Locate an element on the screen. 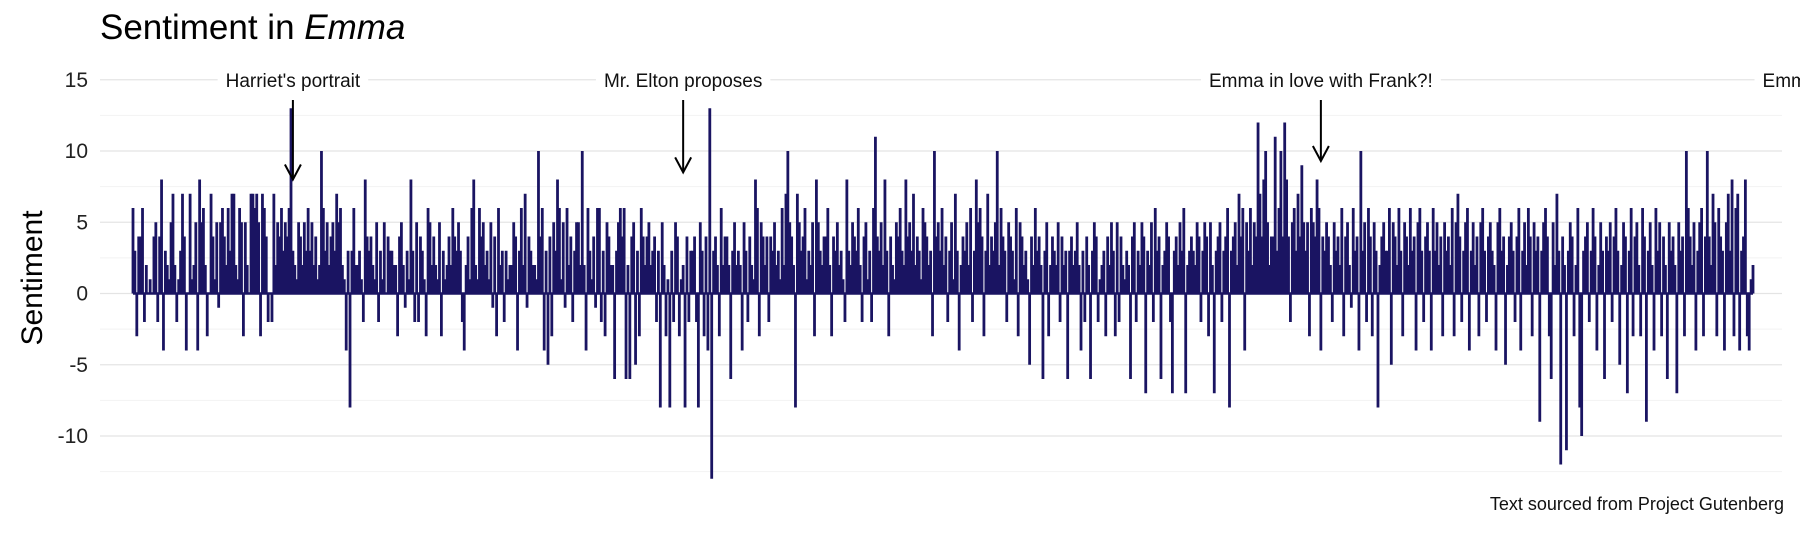 The image size is (1800, 540). y-tick-label: -5 is located at coordinates (78, 365).